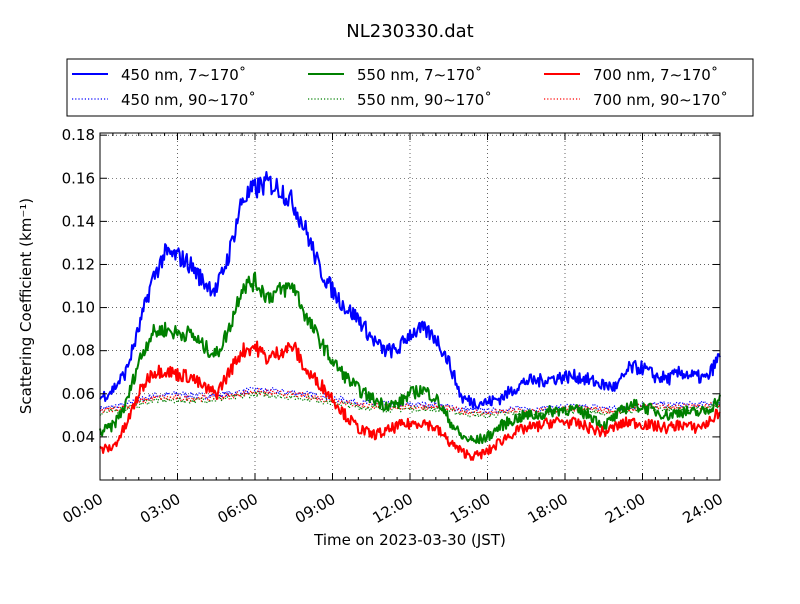 The image size is (800, 604). I want to click on y-tick-label: 0.14, so click(78, 221).